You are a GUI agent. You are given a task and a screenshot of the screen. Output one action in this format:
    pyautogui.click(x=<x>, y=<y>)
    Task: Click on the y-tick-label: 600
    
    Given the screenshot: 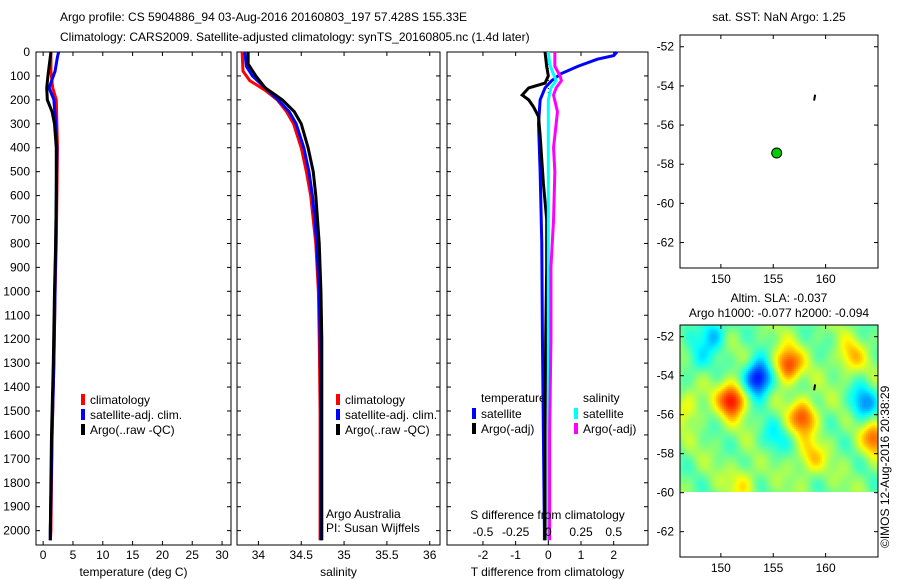 What is the action you would take?
    pyautogui.click(x=20, y=196)
    